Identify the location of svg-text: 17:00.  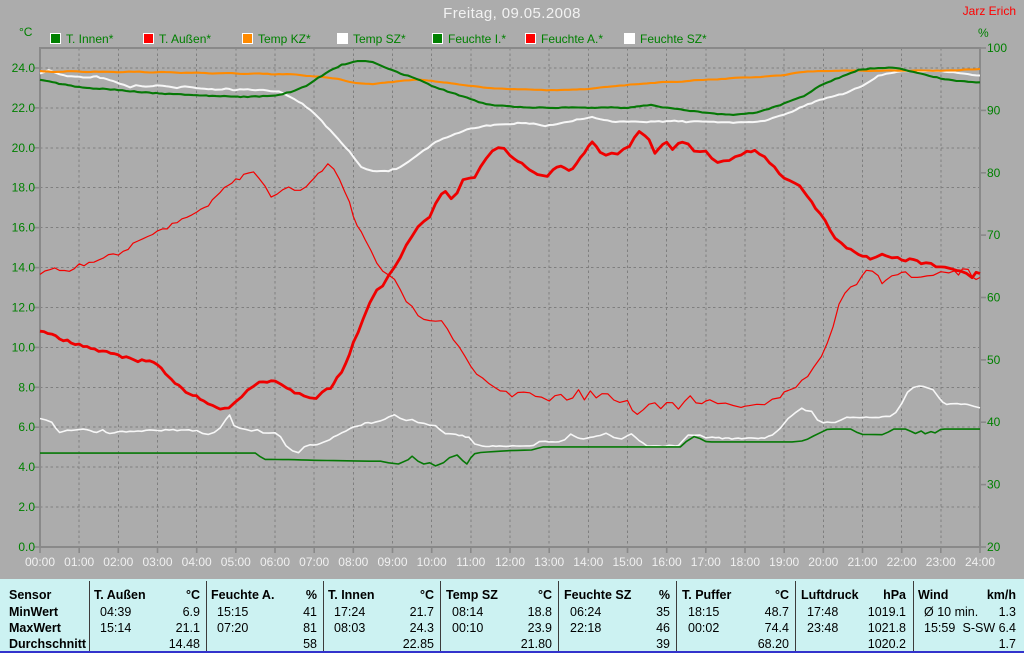
(706, 562).